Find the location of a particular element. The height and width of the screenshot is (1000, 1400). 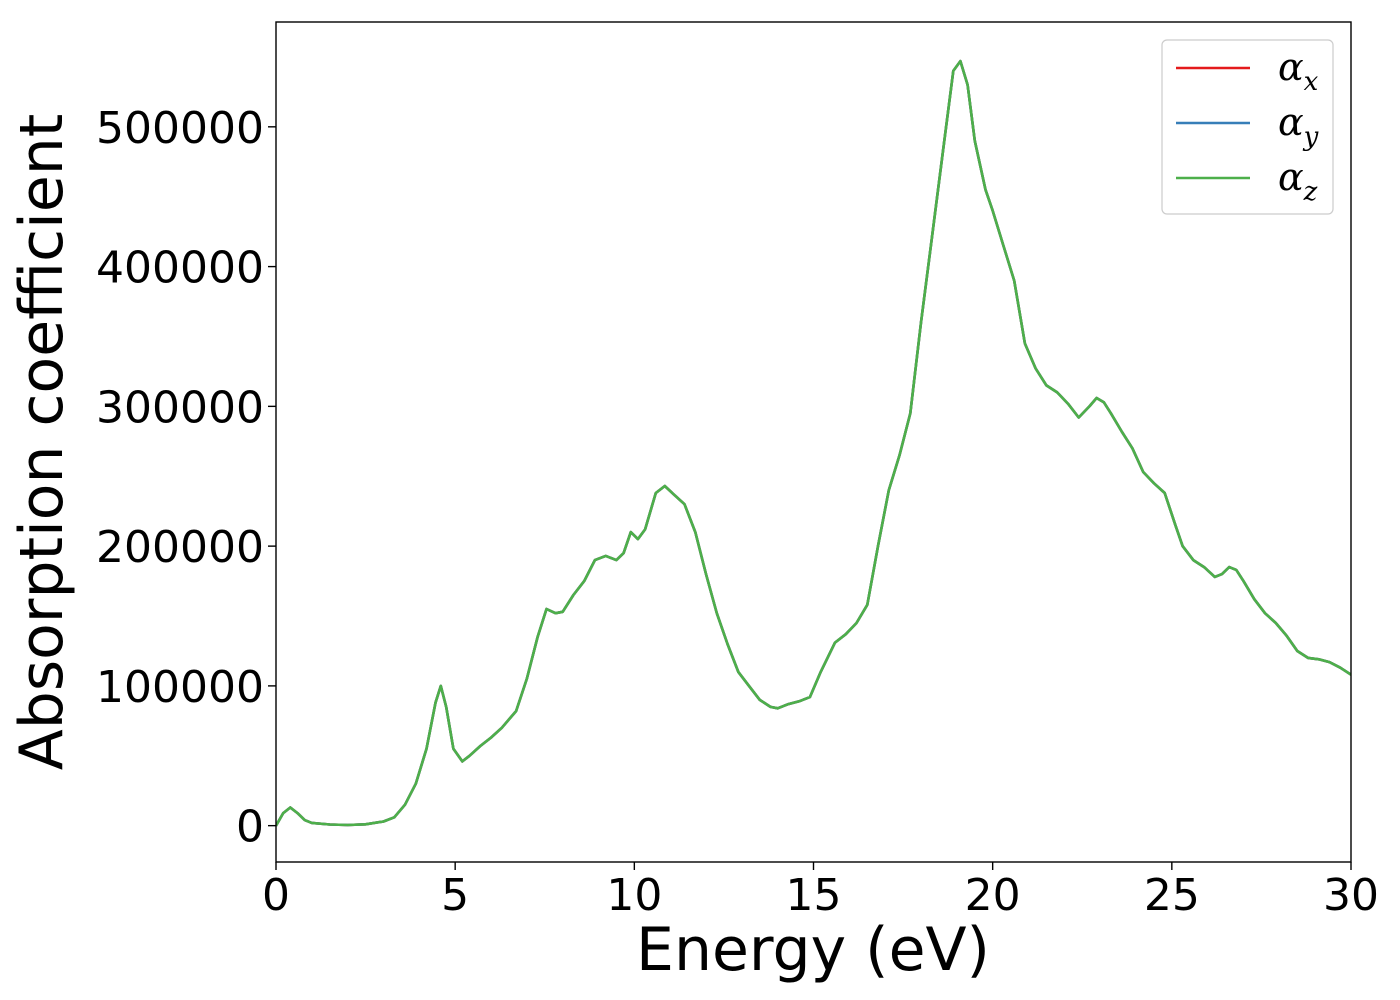

legend-label-alpha-z: αz is located at coordinates (1298, 181).